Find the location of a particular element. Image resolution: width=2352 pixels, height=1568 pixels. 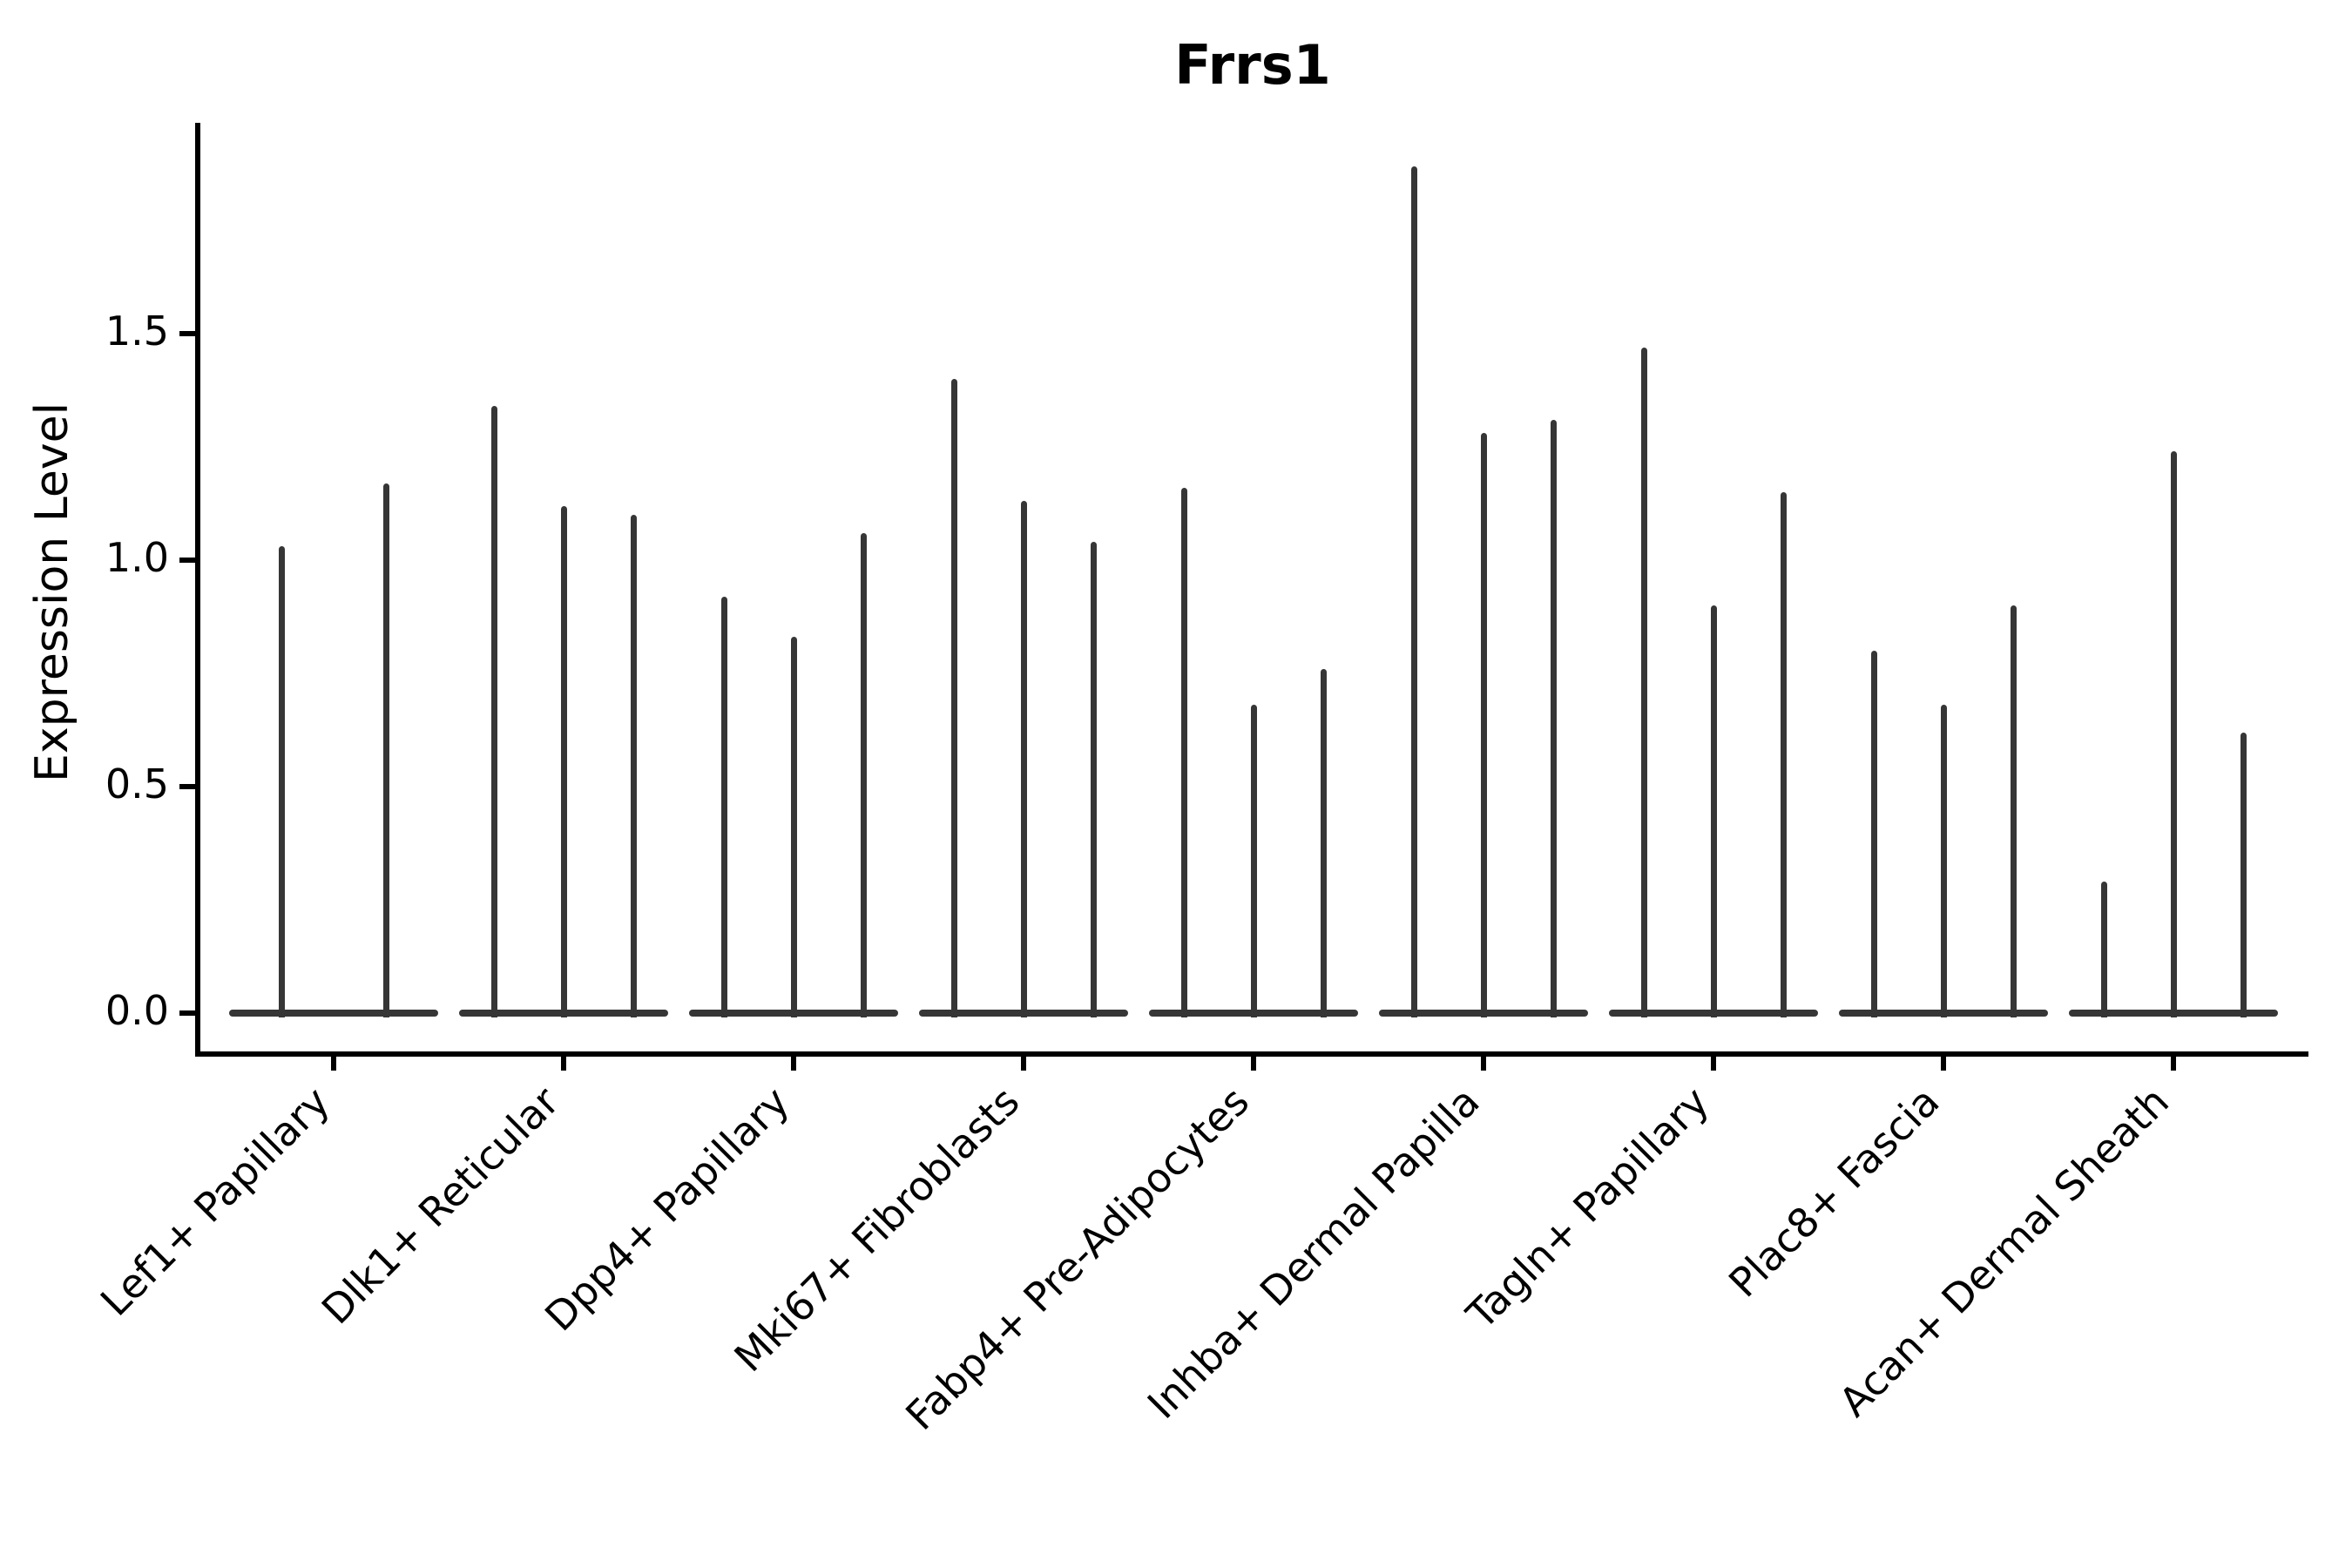

y-tick-label: 0.5 is located at coordinates (137, 784).